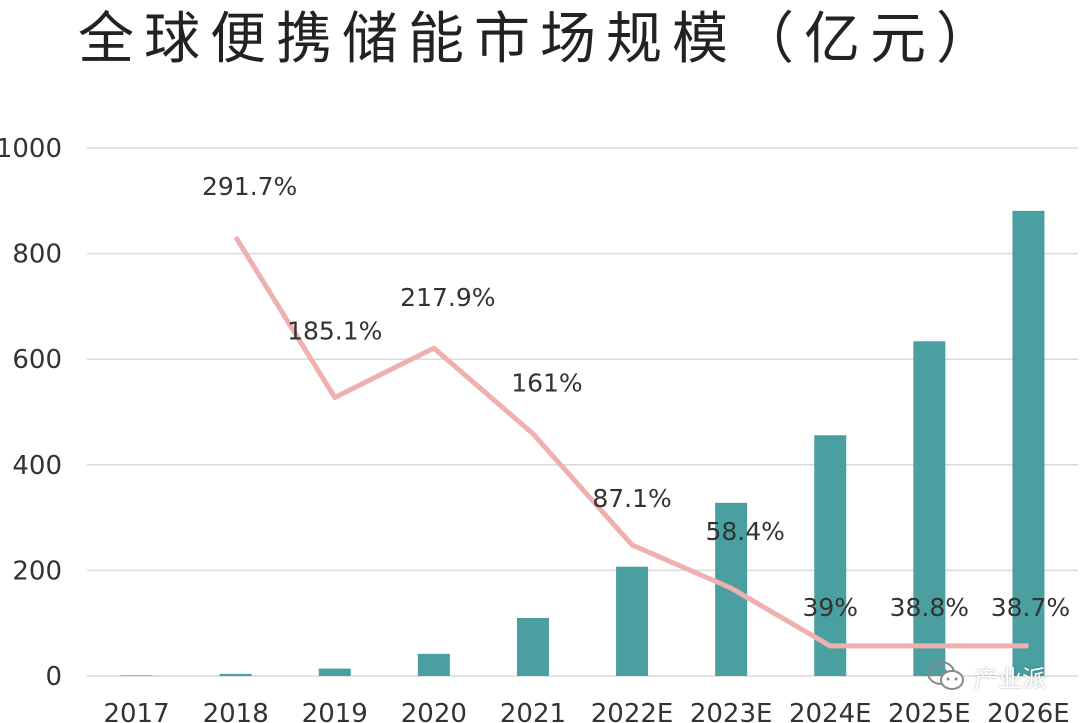 This screenshot has width=1080, height=723. What do you see at coordinates (37, 571) in the screenshot?
I see `y-tick-label: 200` at bounding box center [37, 571].